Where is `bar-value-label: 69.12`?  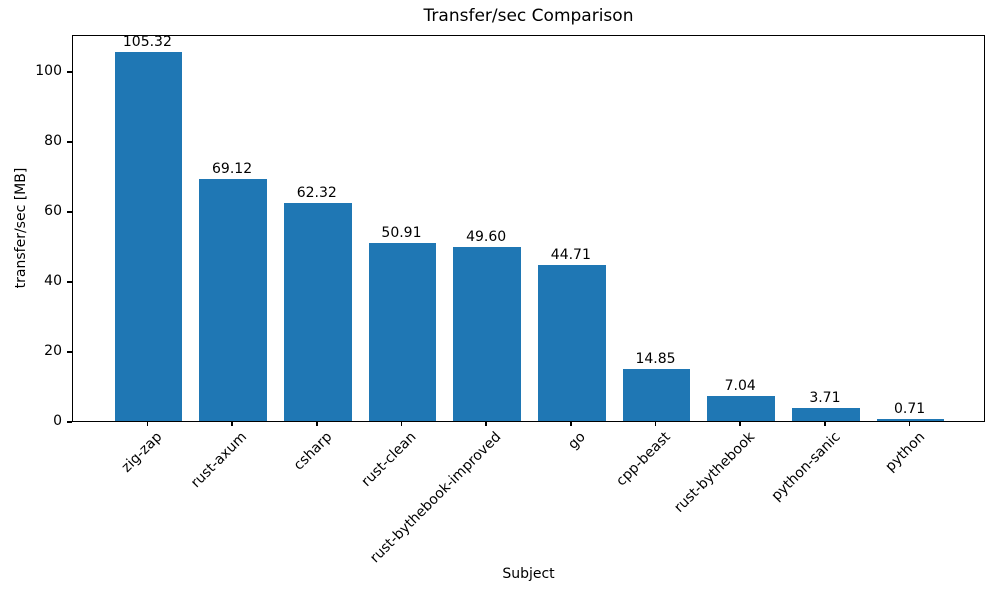
bar-value-label: 69.12 is located at coordinates (232, 169).